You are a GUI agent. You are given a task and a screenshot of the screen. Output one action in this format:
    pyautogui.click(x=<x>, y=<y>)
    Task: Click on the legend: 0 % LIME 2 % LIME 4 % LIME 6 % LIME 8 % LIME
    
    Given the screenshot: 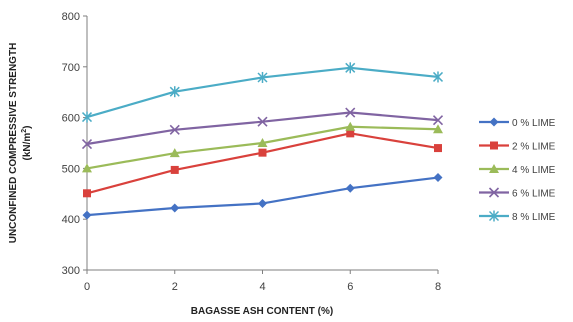 What is the action you would take?
    pyautogui.click(x=517, y=170)
    